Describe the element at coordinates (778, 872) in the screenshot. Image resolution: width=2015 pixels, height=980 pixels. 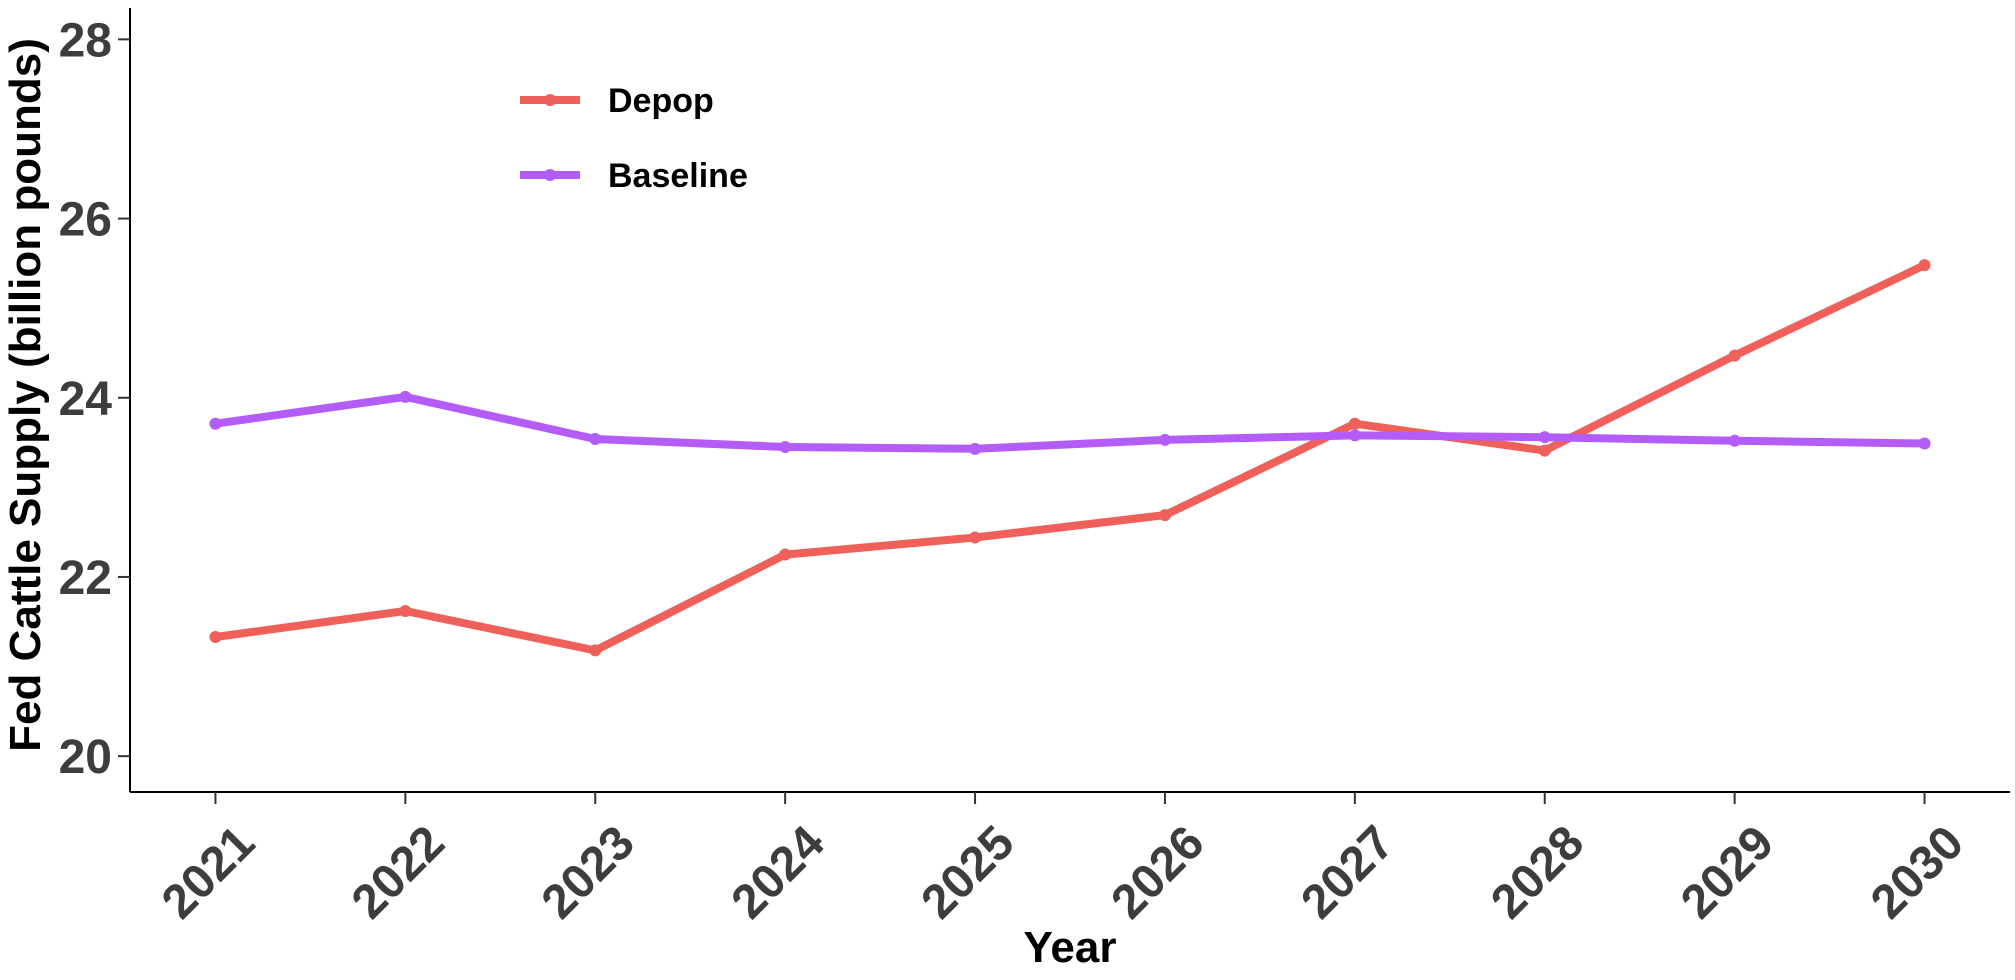
I see `x-tick-label: 2024` at that location.